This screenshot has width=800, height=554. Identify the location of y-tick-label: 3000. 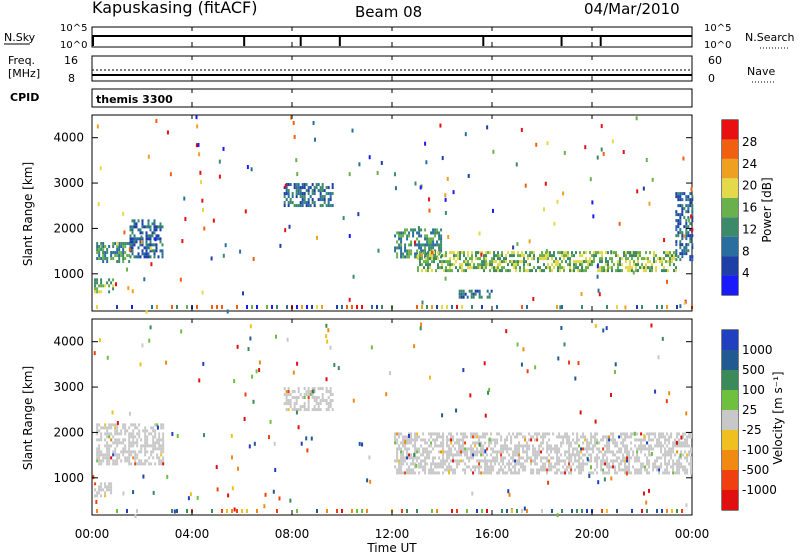
(68, 387).